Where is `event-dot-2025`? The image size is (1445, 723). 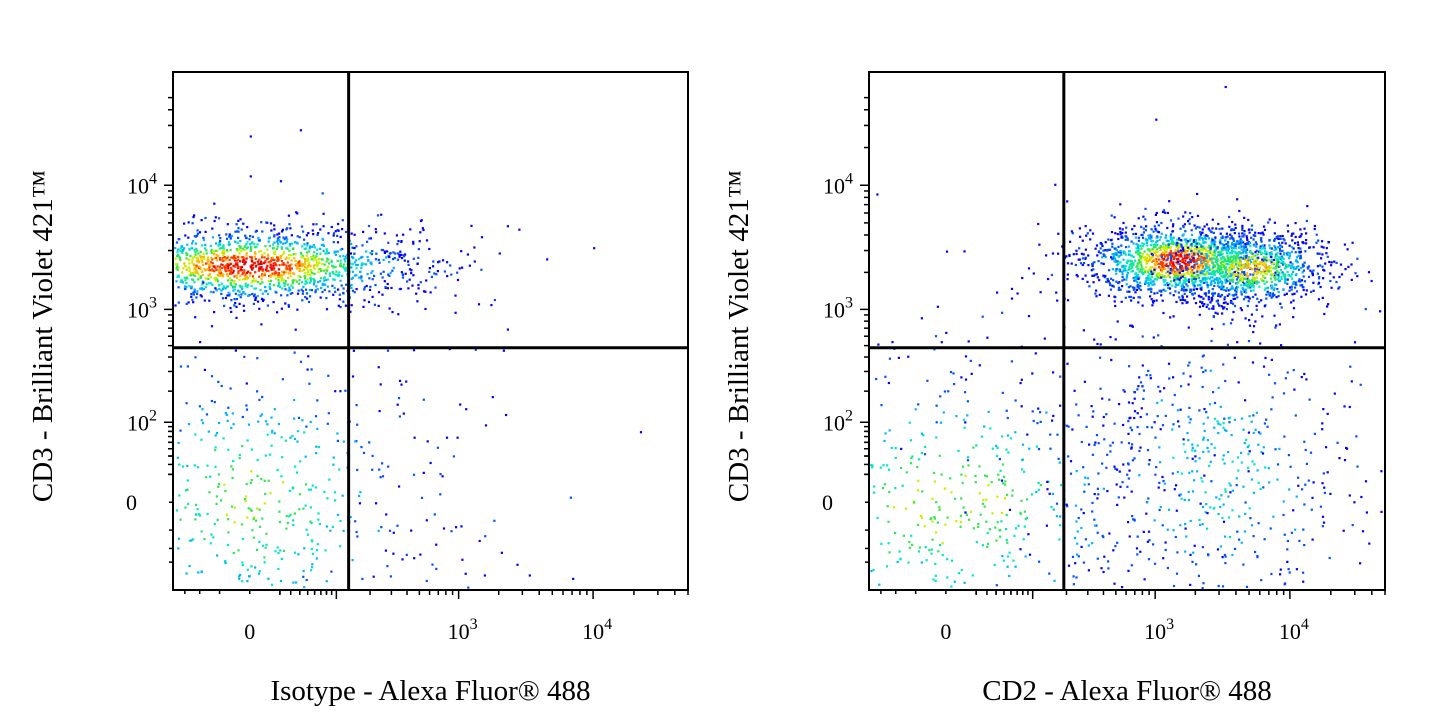 event-dot-2025 is located at coordinates (1303, 270).